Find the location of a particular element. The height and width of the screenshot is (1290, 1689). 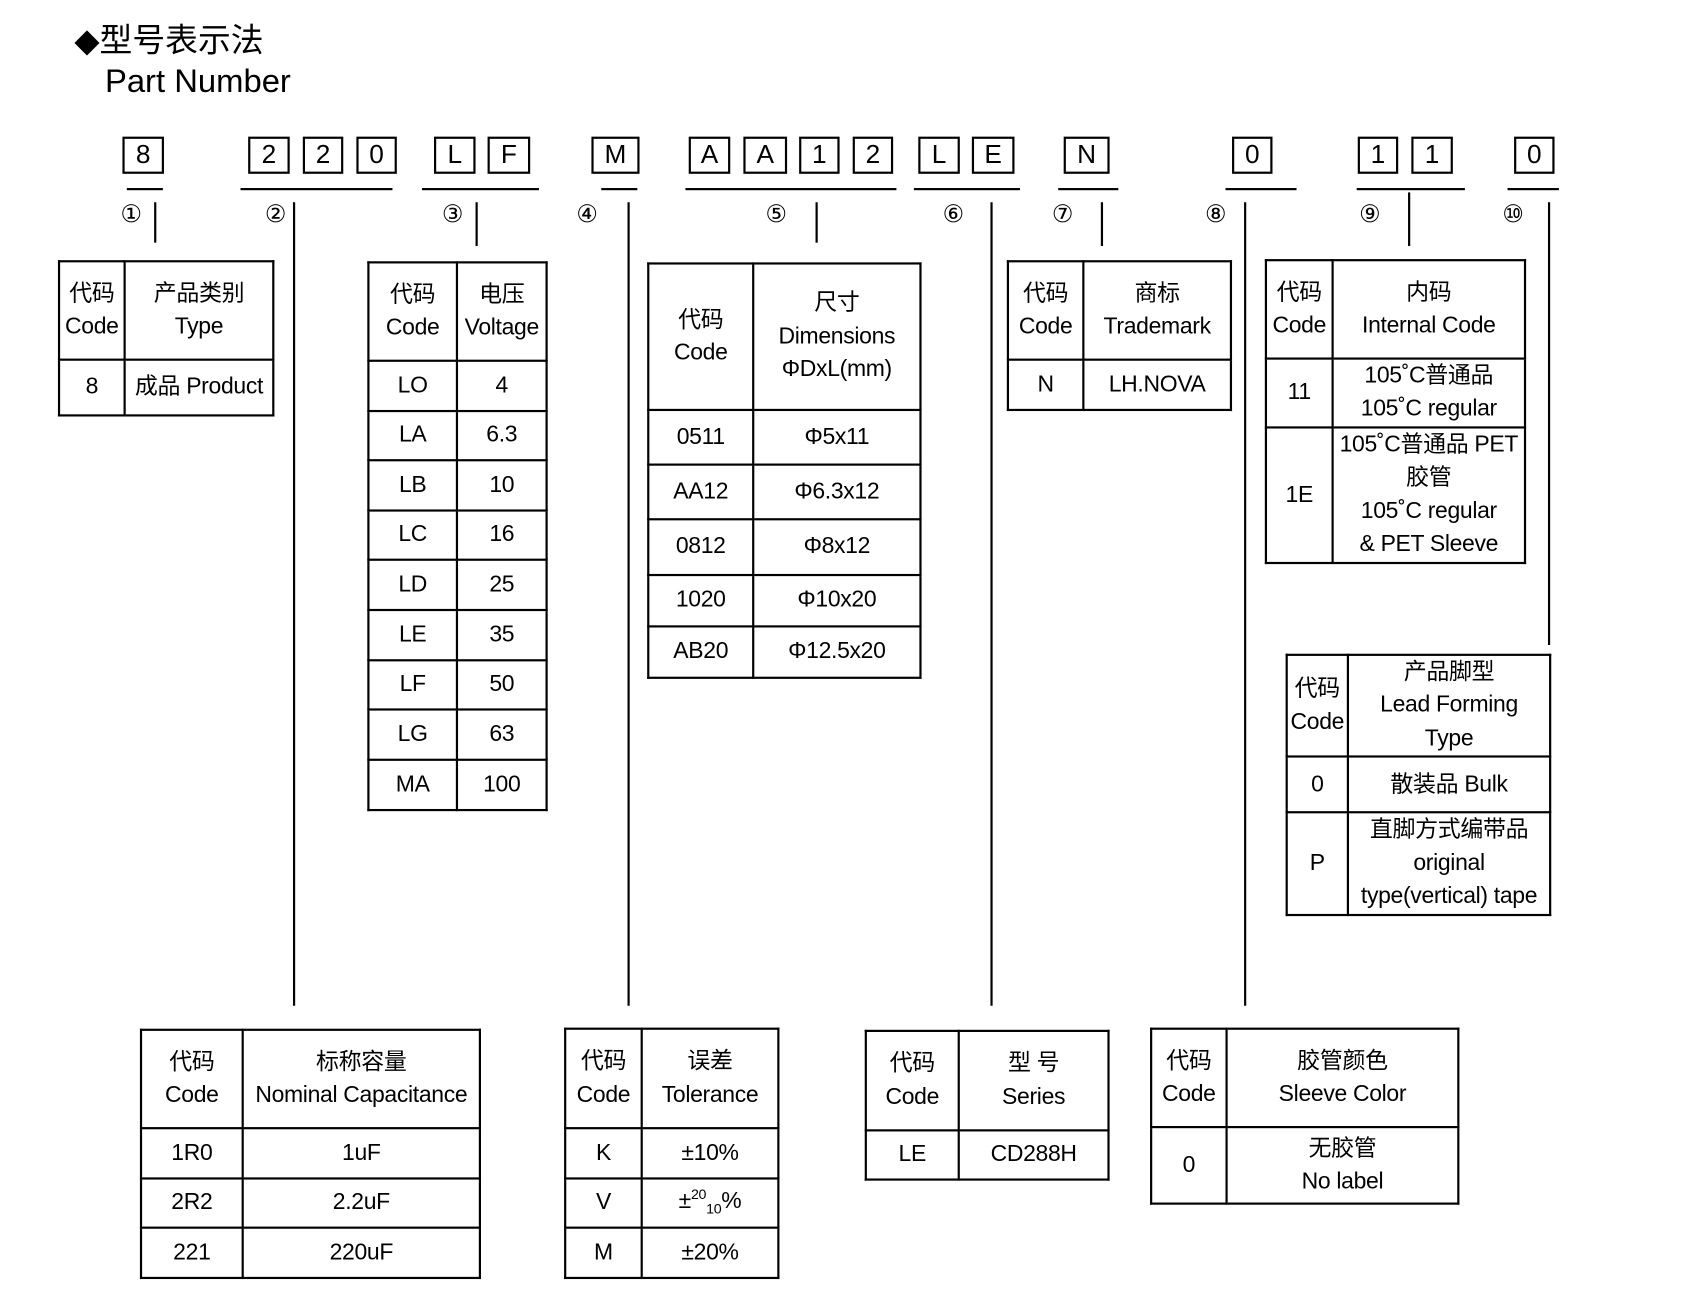

segment-number: ③ is located at coordinates (452, 214).